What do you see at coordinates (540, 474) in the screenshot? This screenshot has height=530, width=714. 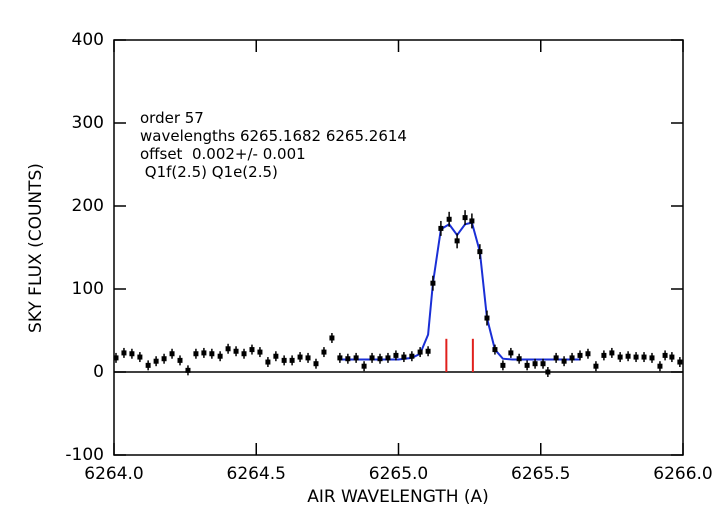 I see `x-tick-label: 6265.5` at bounding box center [540, 474].